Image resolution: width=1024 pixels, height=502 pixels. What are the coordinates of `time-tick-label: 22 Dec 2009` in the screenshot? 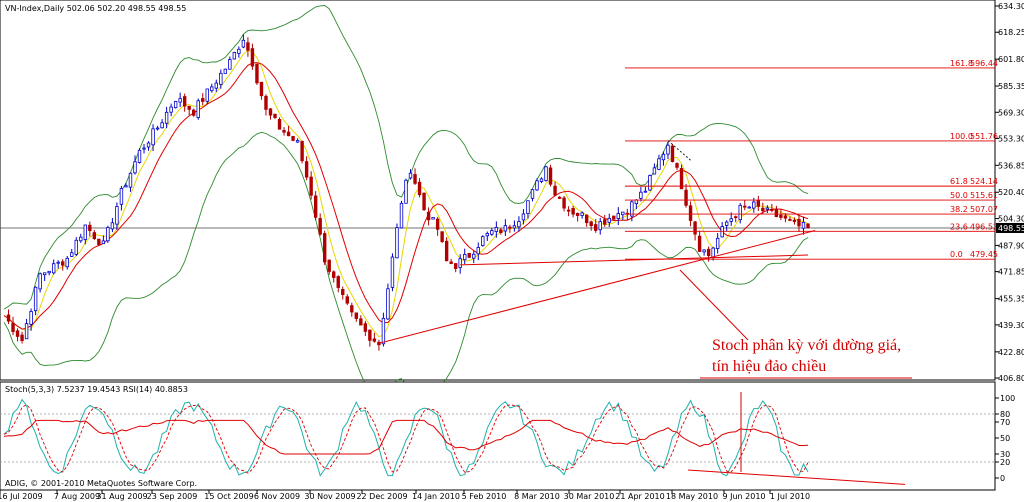 It's located at (381, 496).